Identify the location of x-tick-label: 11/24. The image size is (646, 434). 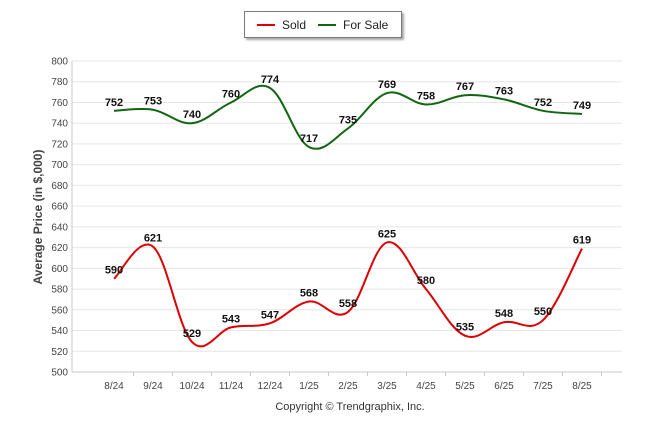
(231, 386).